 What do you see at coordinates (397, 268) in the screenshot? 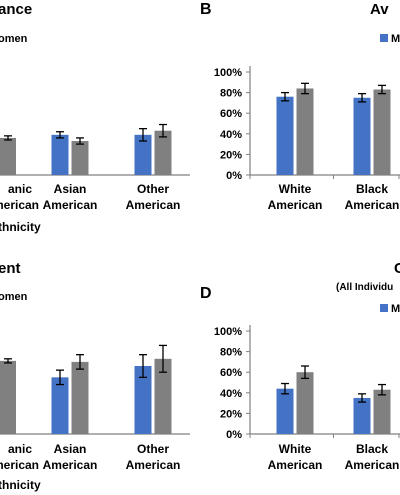
I see `chart-title: C` at bounding box center [397, 268].